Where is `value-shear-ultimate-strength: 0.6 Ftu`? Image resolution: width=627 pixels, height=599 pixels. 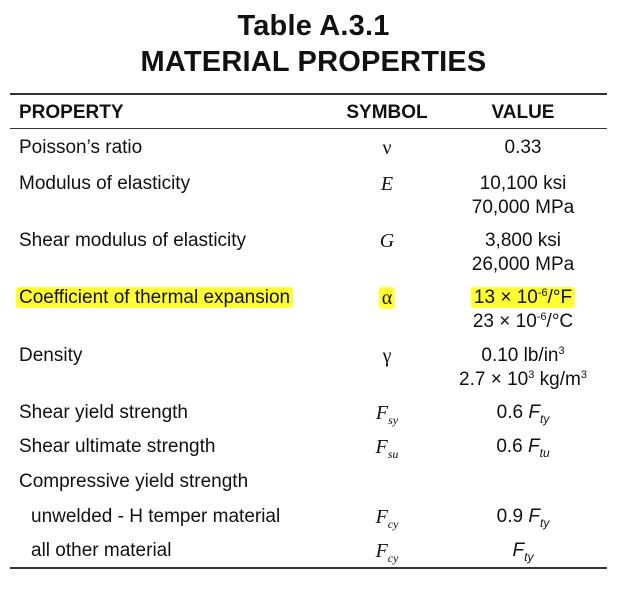 value-shear-ultimate-strength: 0.6 Ftu is located at coordinates (523, 448).